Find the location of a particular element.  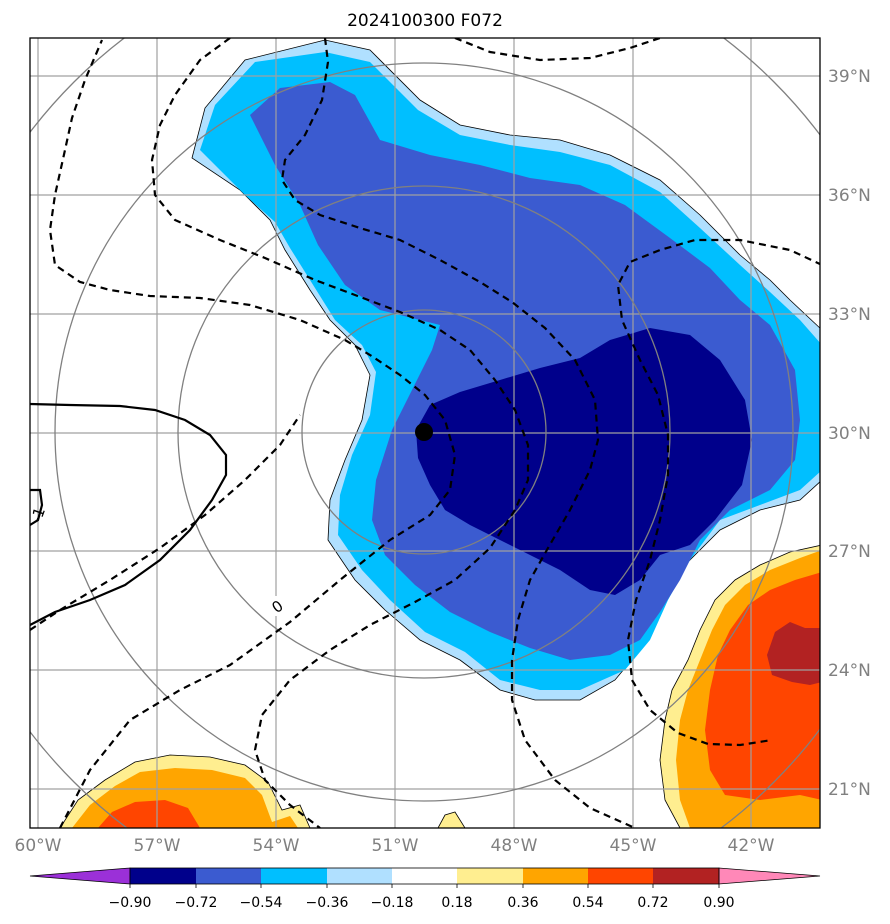

colorbar-tick-label: −0.36 is located at coordinates (327, 903).